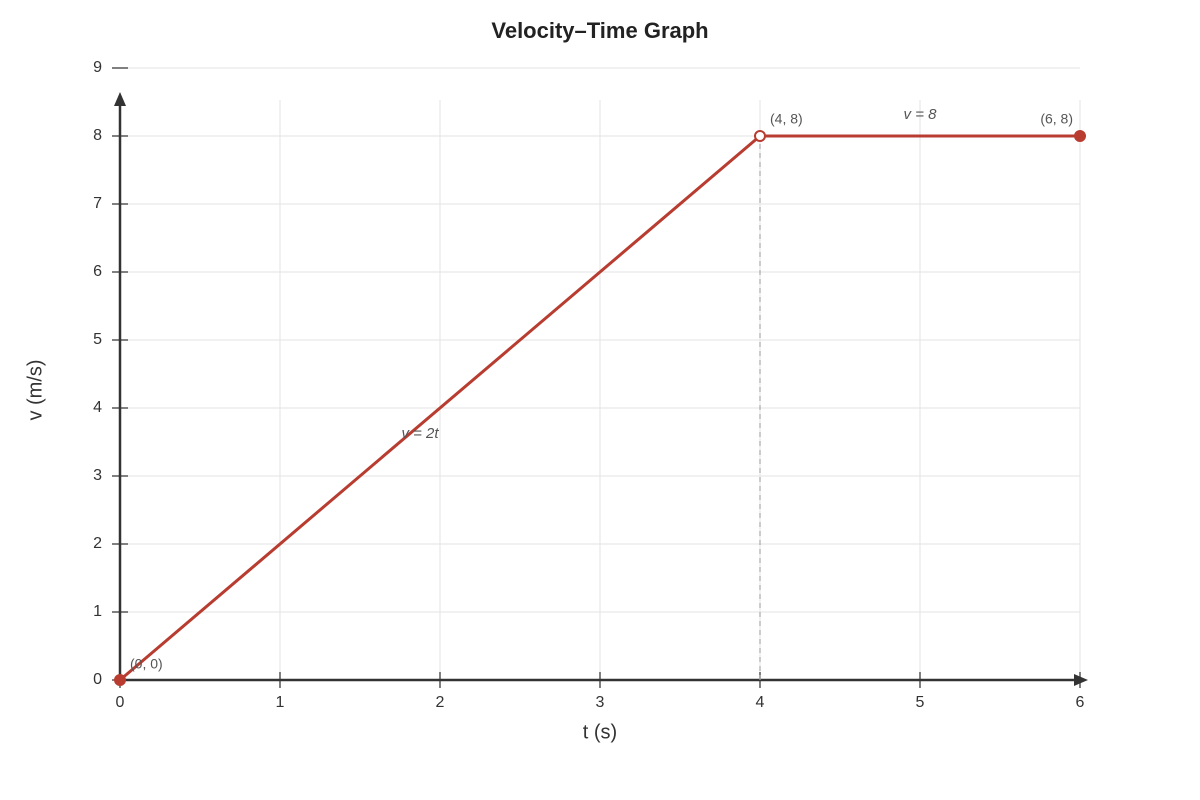  What do you see at coordinates (921, 114) in the screenshot?
I see `segment-label: v = 8` at bounding box center [921, 114].